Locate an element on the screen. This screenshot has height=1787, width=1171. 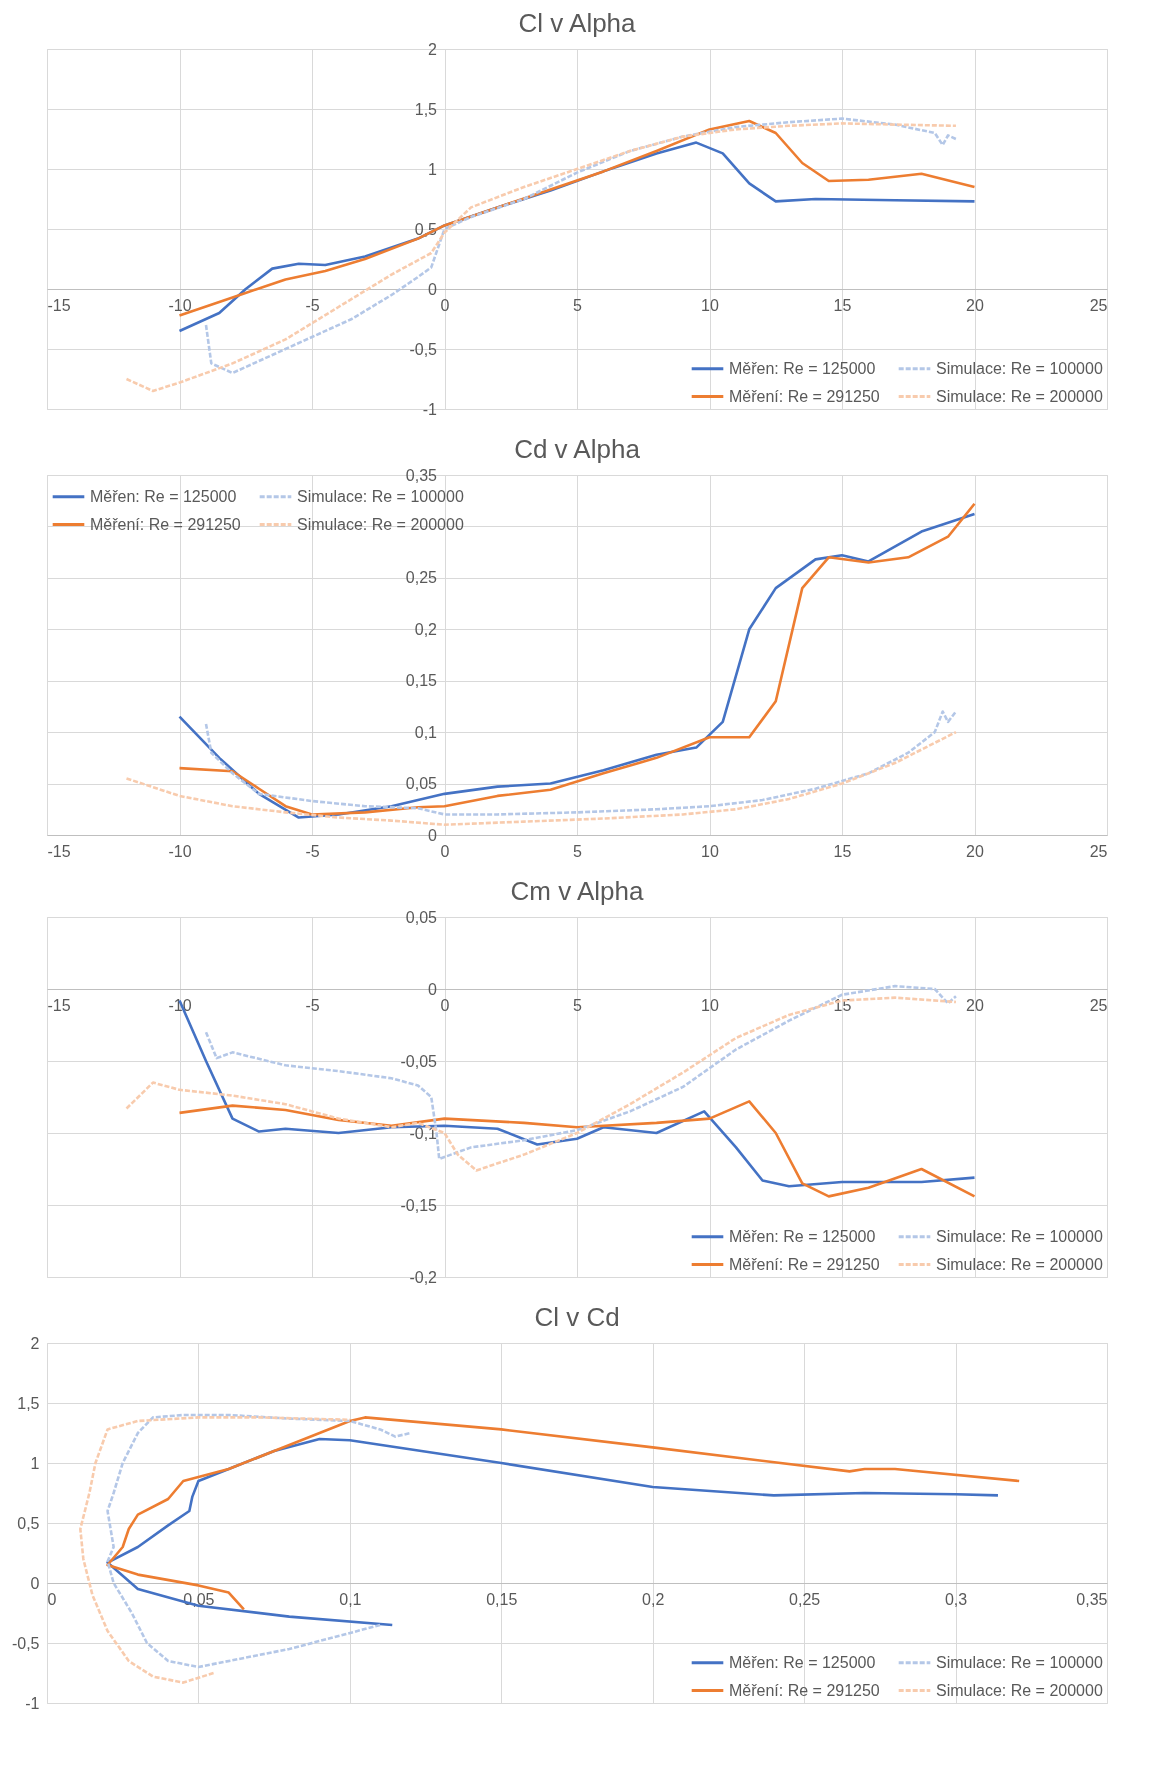
y-tick-label: 0,25 is located at coordinates (421, 578).